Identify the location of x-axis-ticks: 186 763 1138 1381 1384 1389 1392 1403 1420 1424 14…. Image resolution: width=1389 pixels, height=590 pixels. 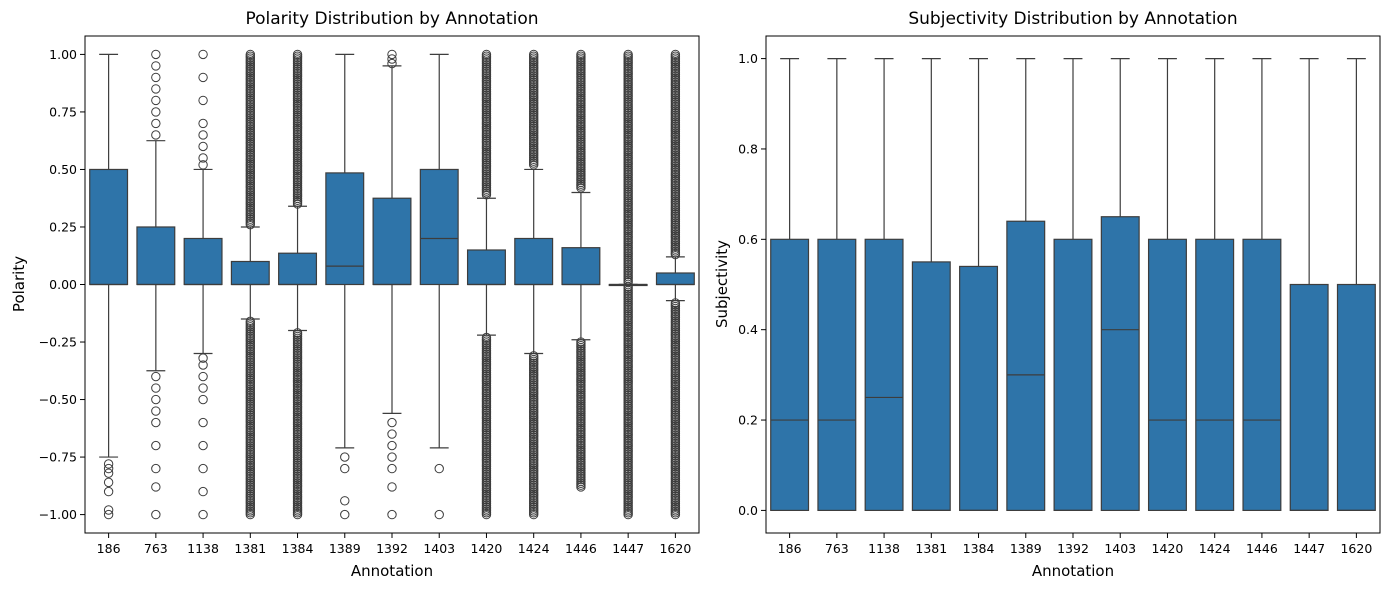
(1075, 544).